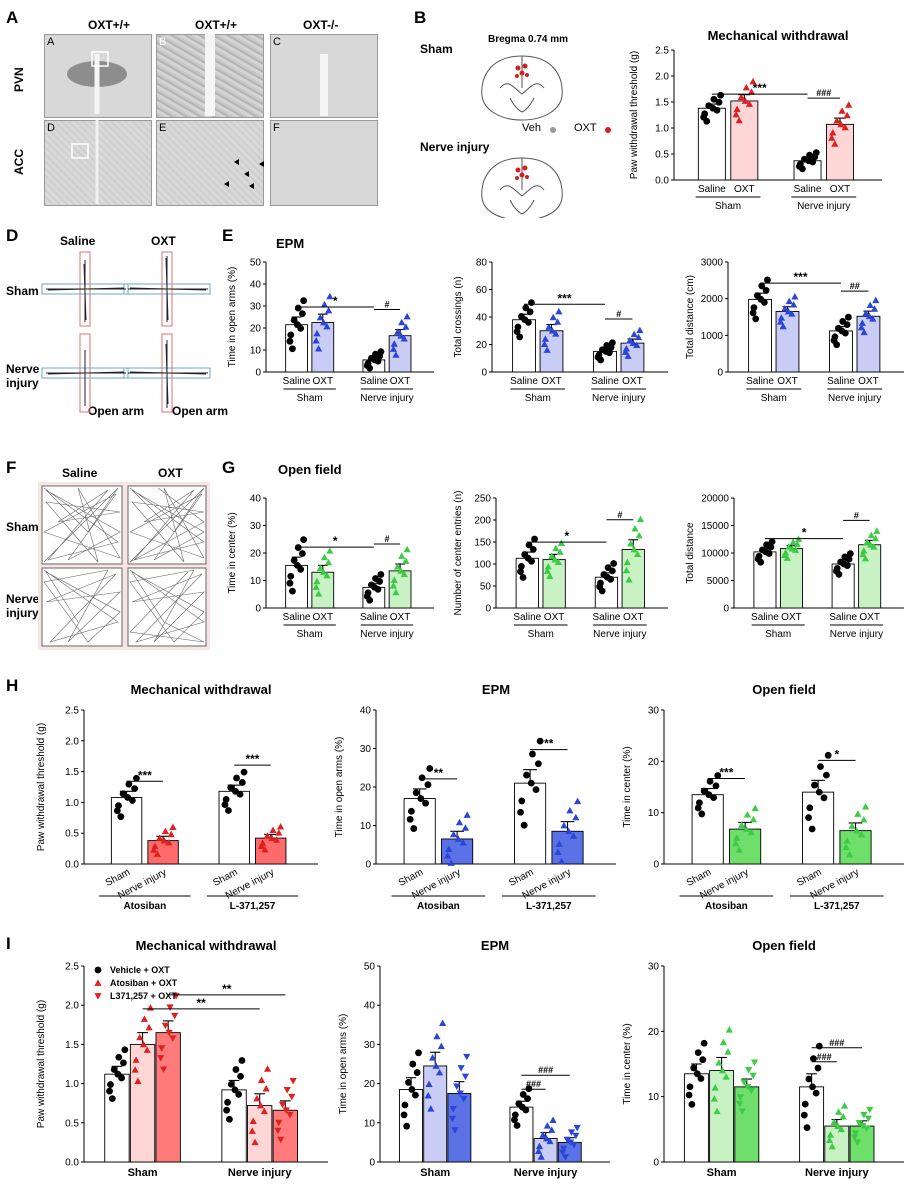  I want to click on significance-label: #, so click(618, 314).